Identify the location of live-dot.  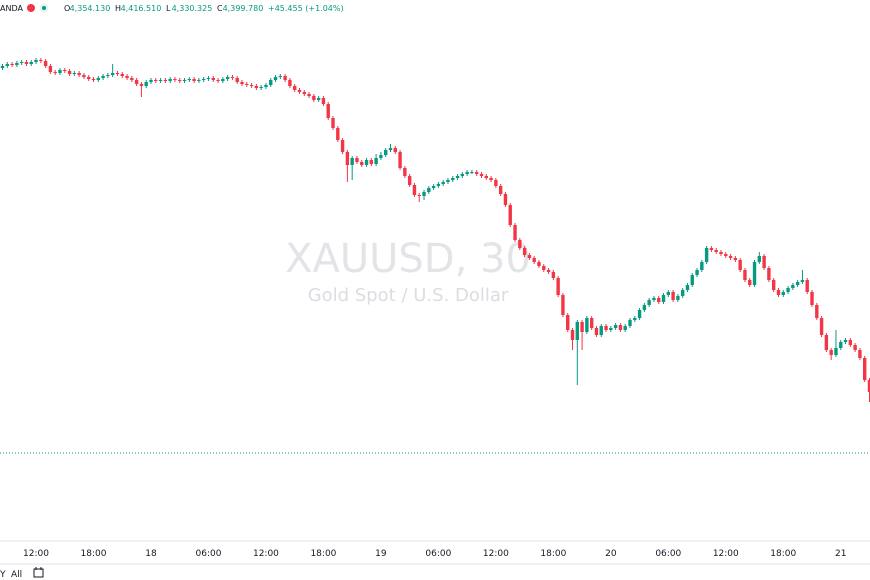
(44, 8).